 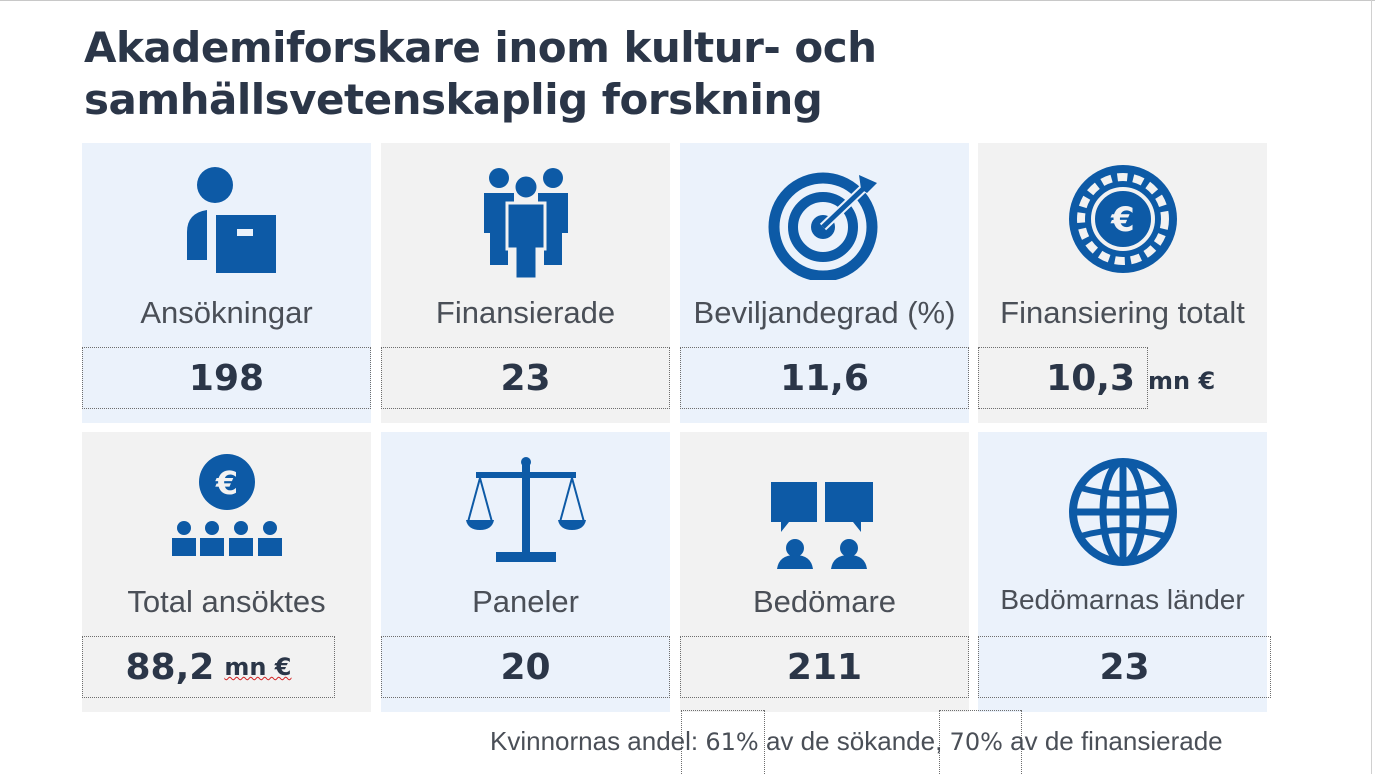 What do you see at coordinates (1124, 572) in the screenshot?
I see `card-reviewer-countries: Bedömarnas länder 23` at bounding box center [1124, 572].